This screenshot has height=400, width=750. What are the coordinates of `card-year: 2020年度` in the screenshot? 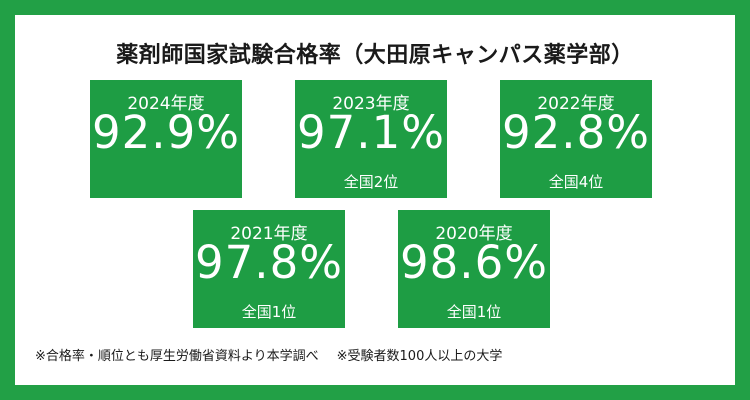 It's located at (474, 234).